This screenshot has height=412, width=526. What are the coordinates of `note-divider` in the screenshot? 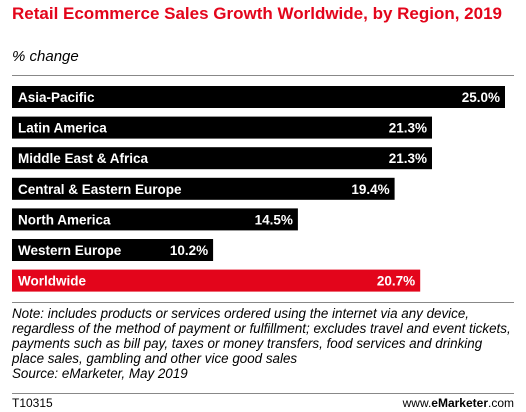 It's located at (263, 302).